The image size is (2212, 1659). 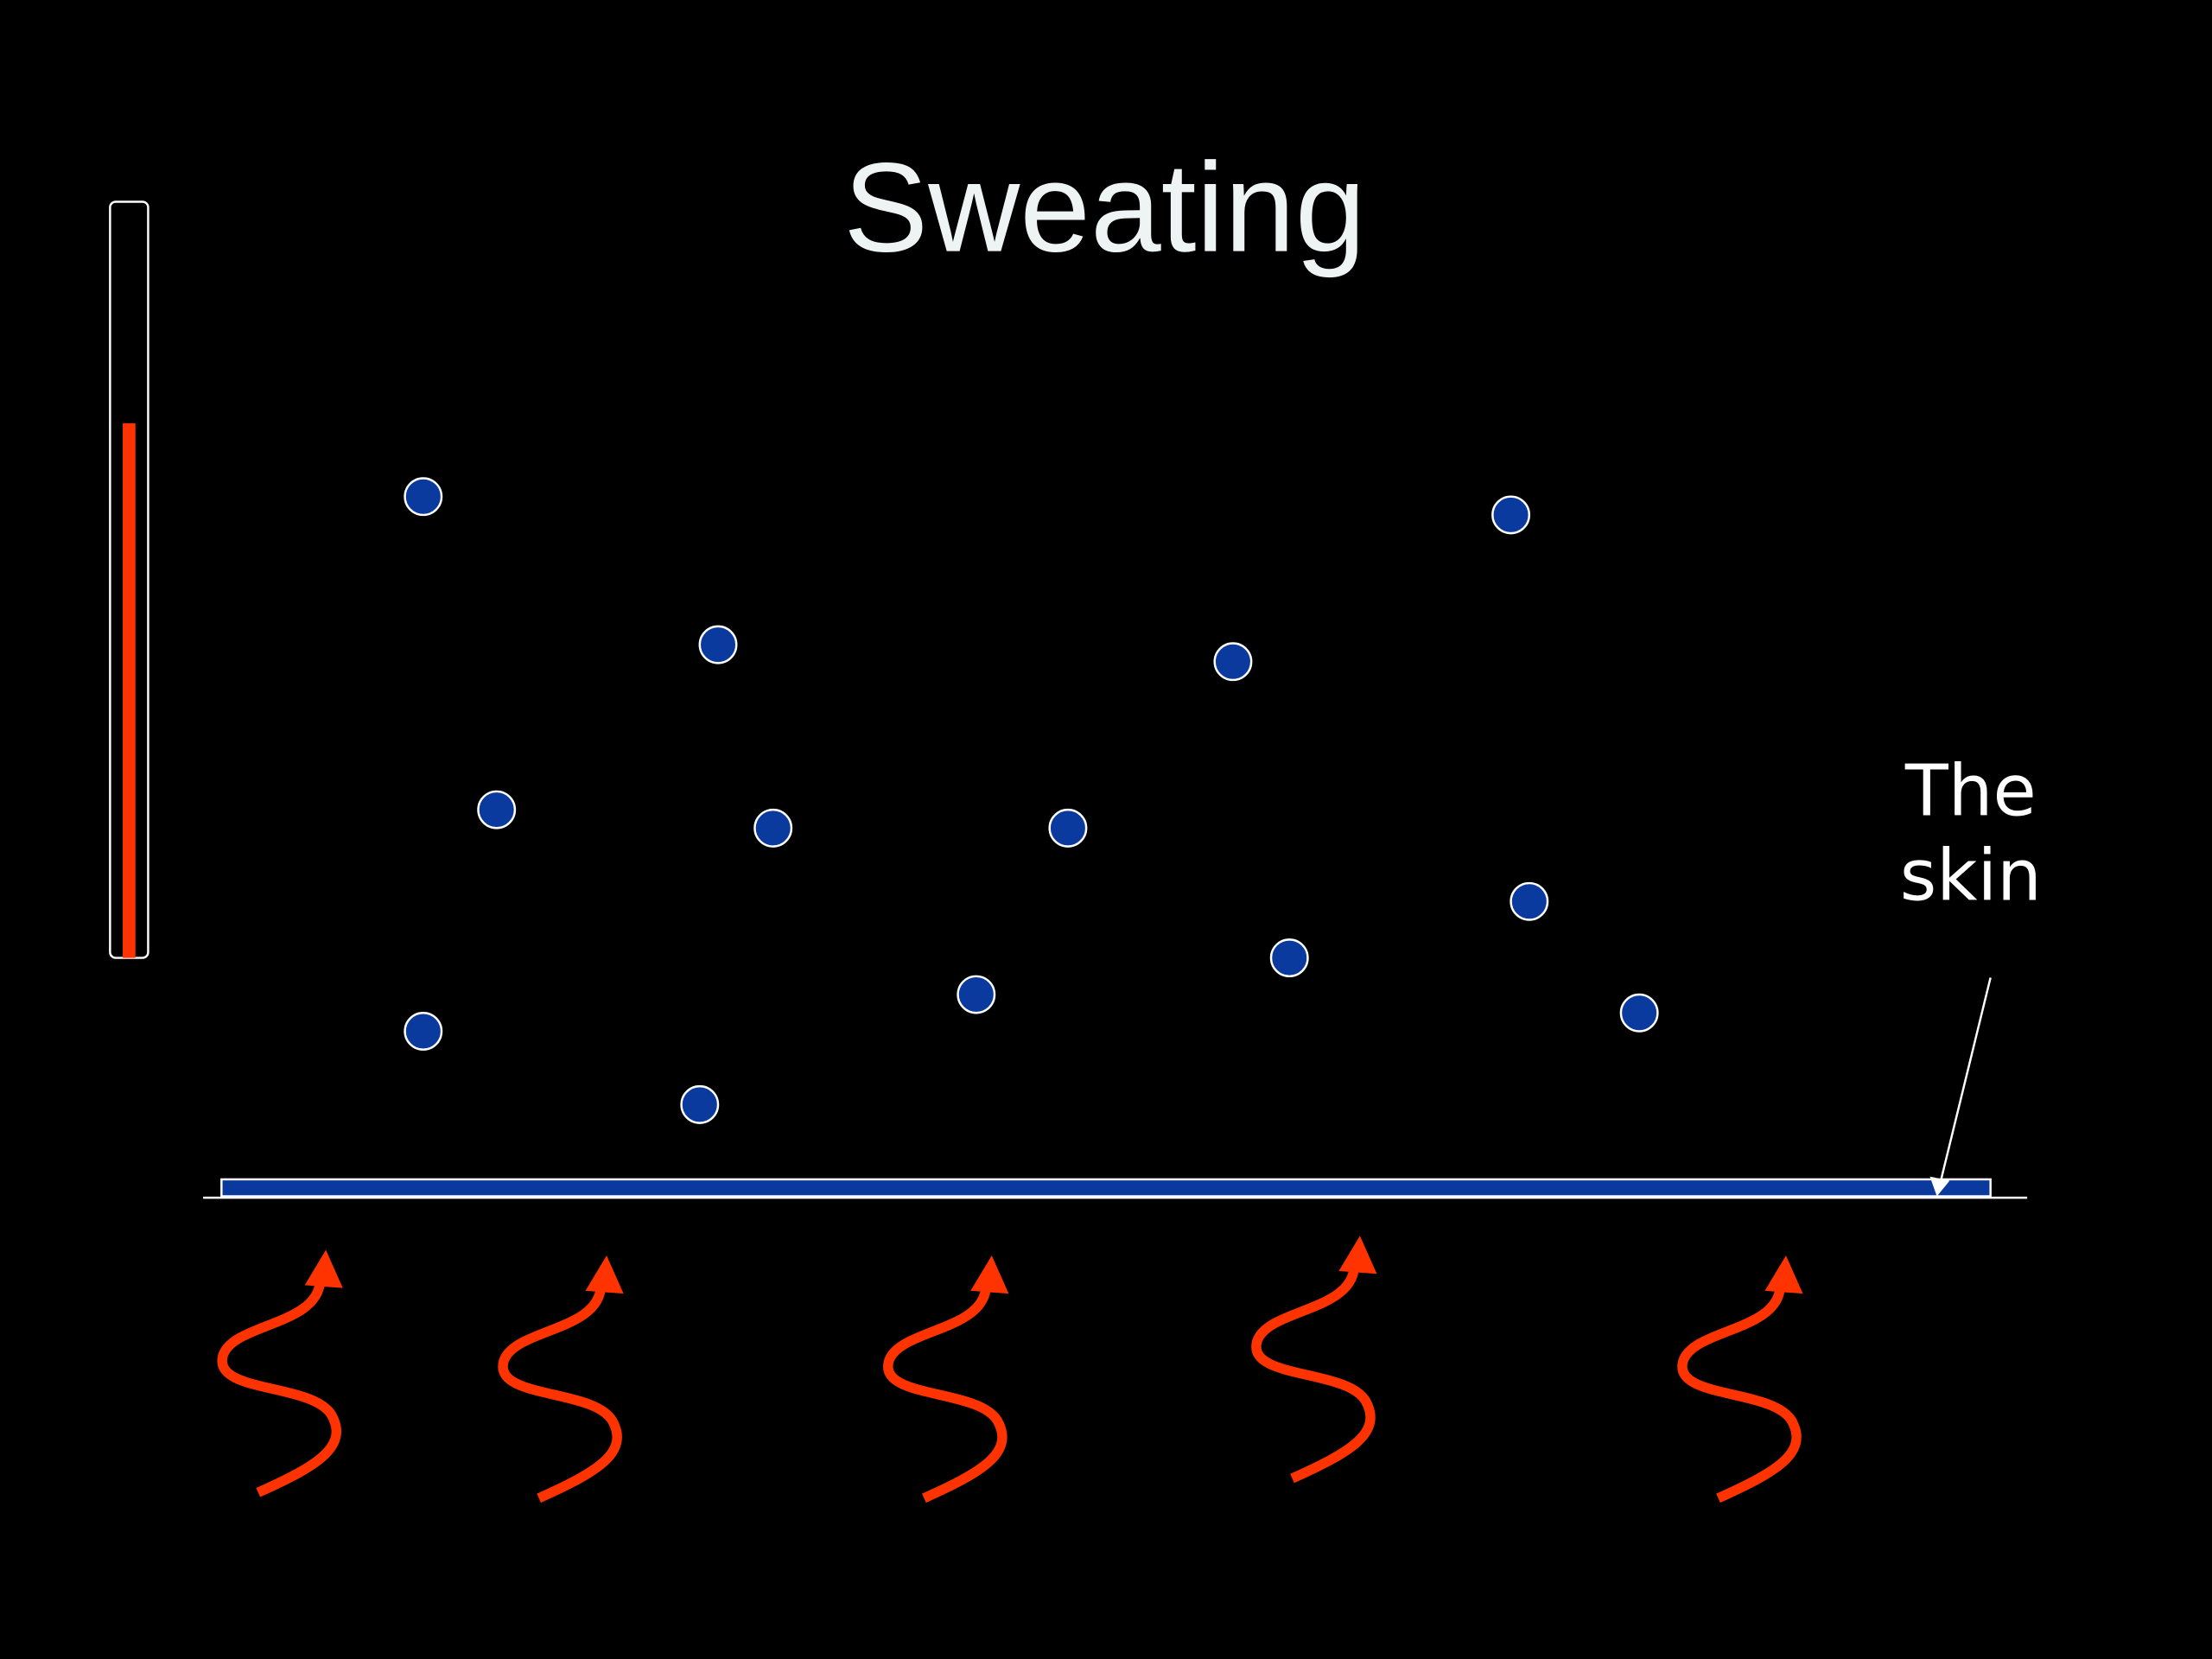 What do you see at coordinates (1104, 208) in the screenshot?
I see `title: Sweating` at bounding box center [1104, 208].